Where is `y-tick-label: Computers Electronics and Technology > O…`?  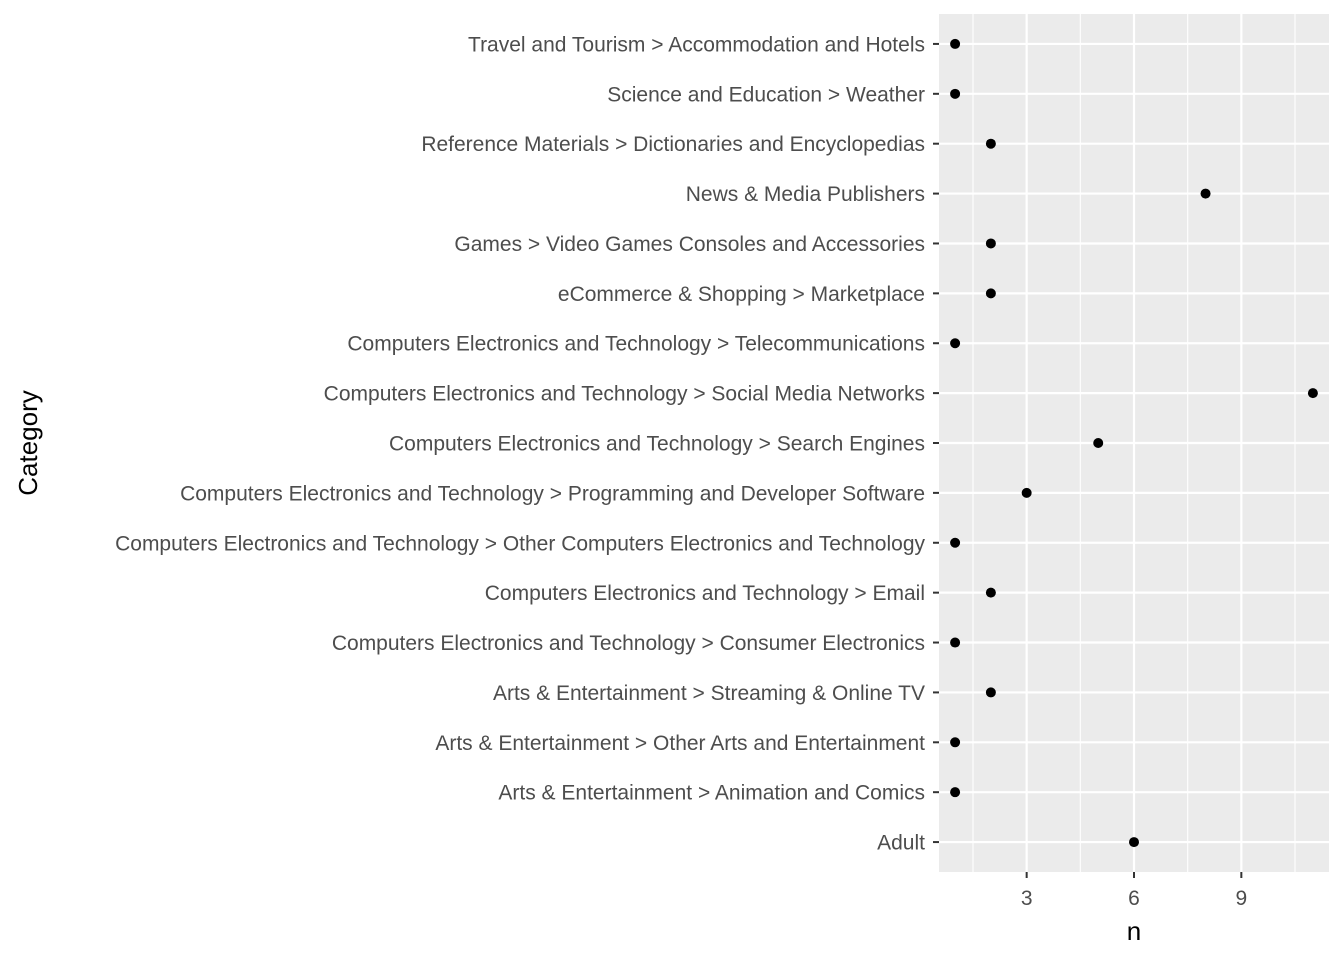 y-tick-label: Computers Electronics and Technology > O… is located at coordinates (520, 543).